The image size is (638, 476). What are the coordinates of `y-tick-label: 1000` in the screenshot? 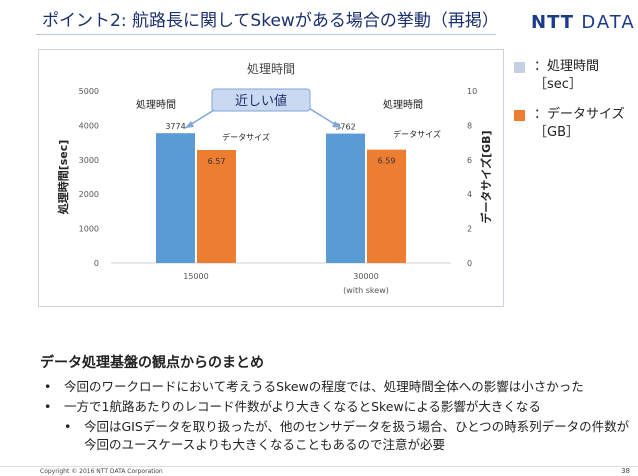 It's located at (89, 229).